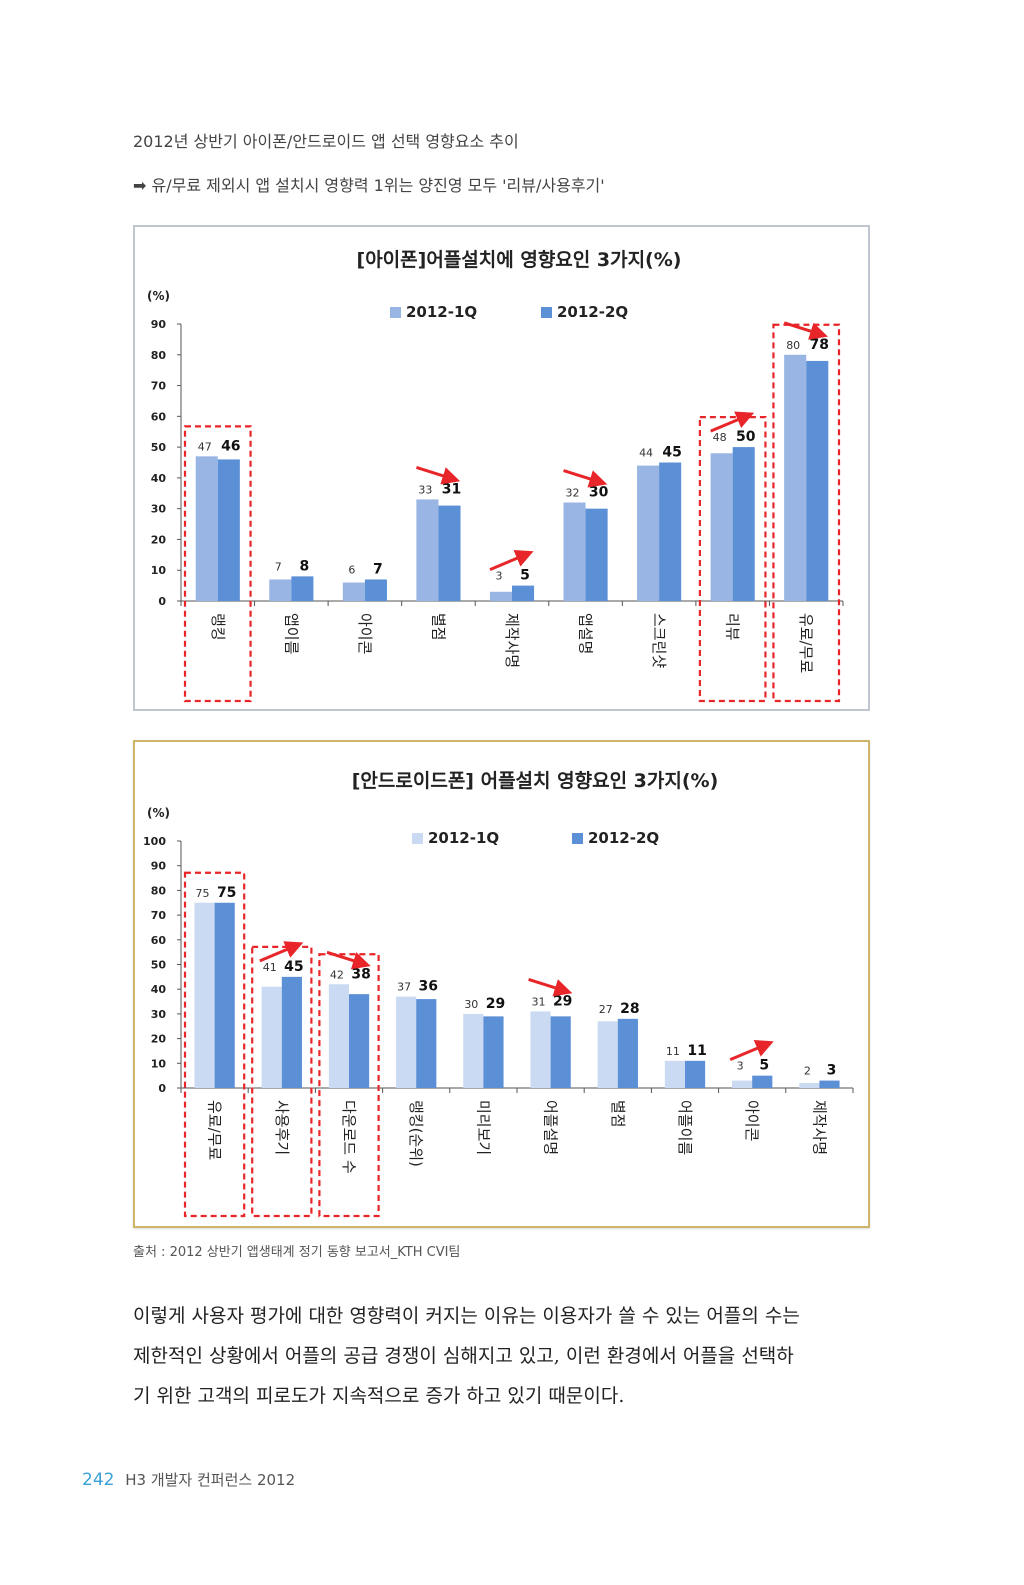  I want to click on data-label: 5, so click(764, 1066).